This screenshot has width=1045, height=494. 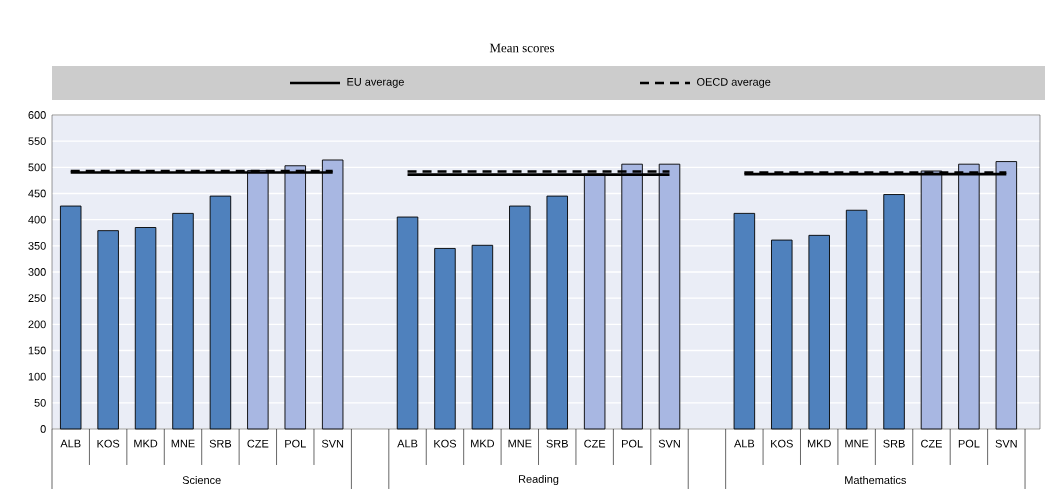 I want to click on legend-label: EU average, so click(x=375, y=83).